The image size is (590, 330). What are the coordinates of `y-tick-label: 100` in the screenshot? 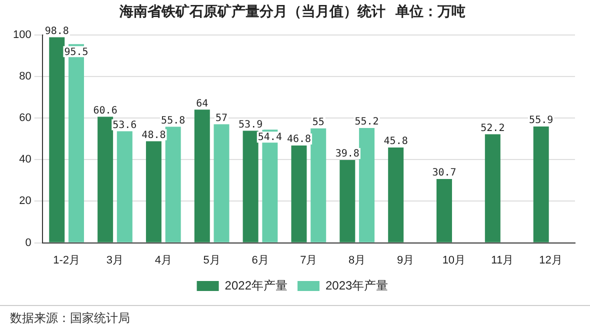 It's located at (22, 34).